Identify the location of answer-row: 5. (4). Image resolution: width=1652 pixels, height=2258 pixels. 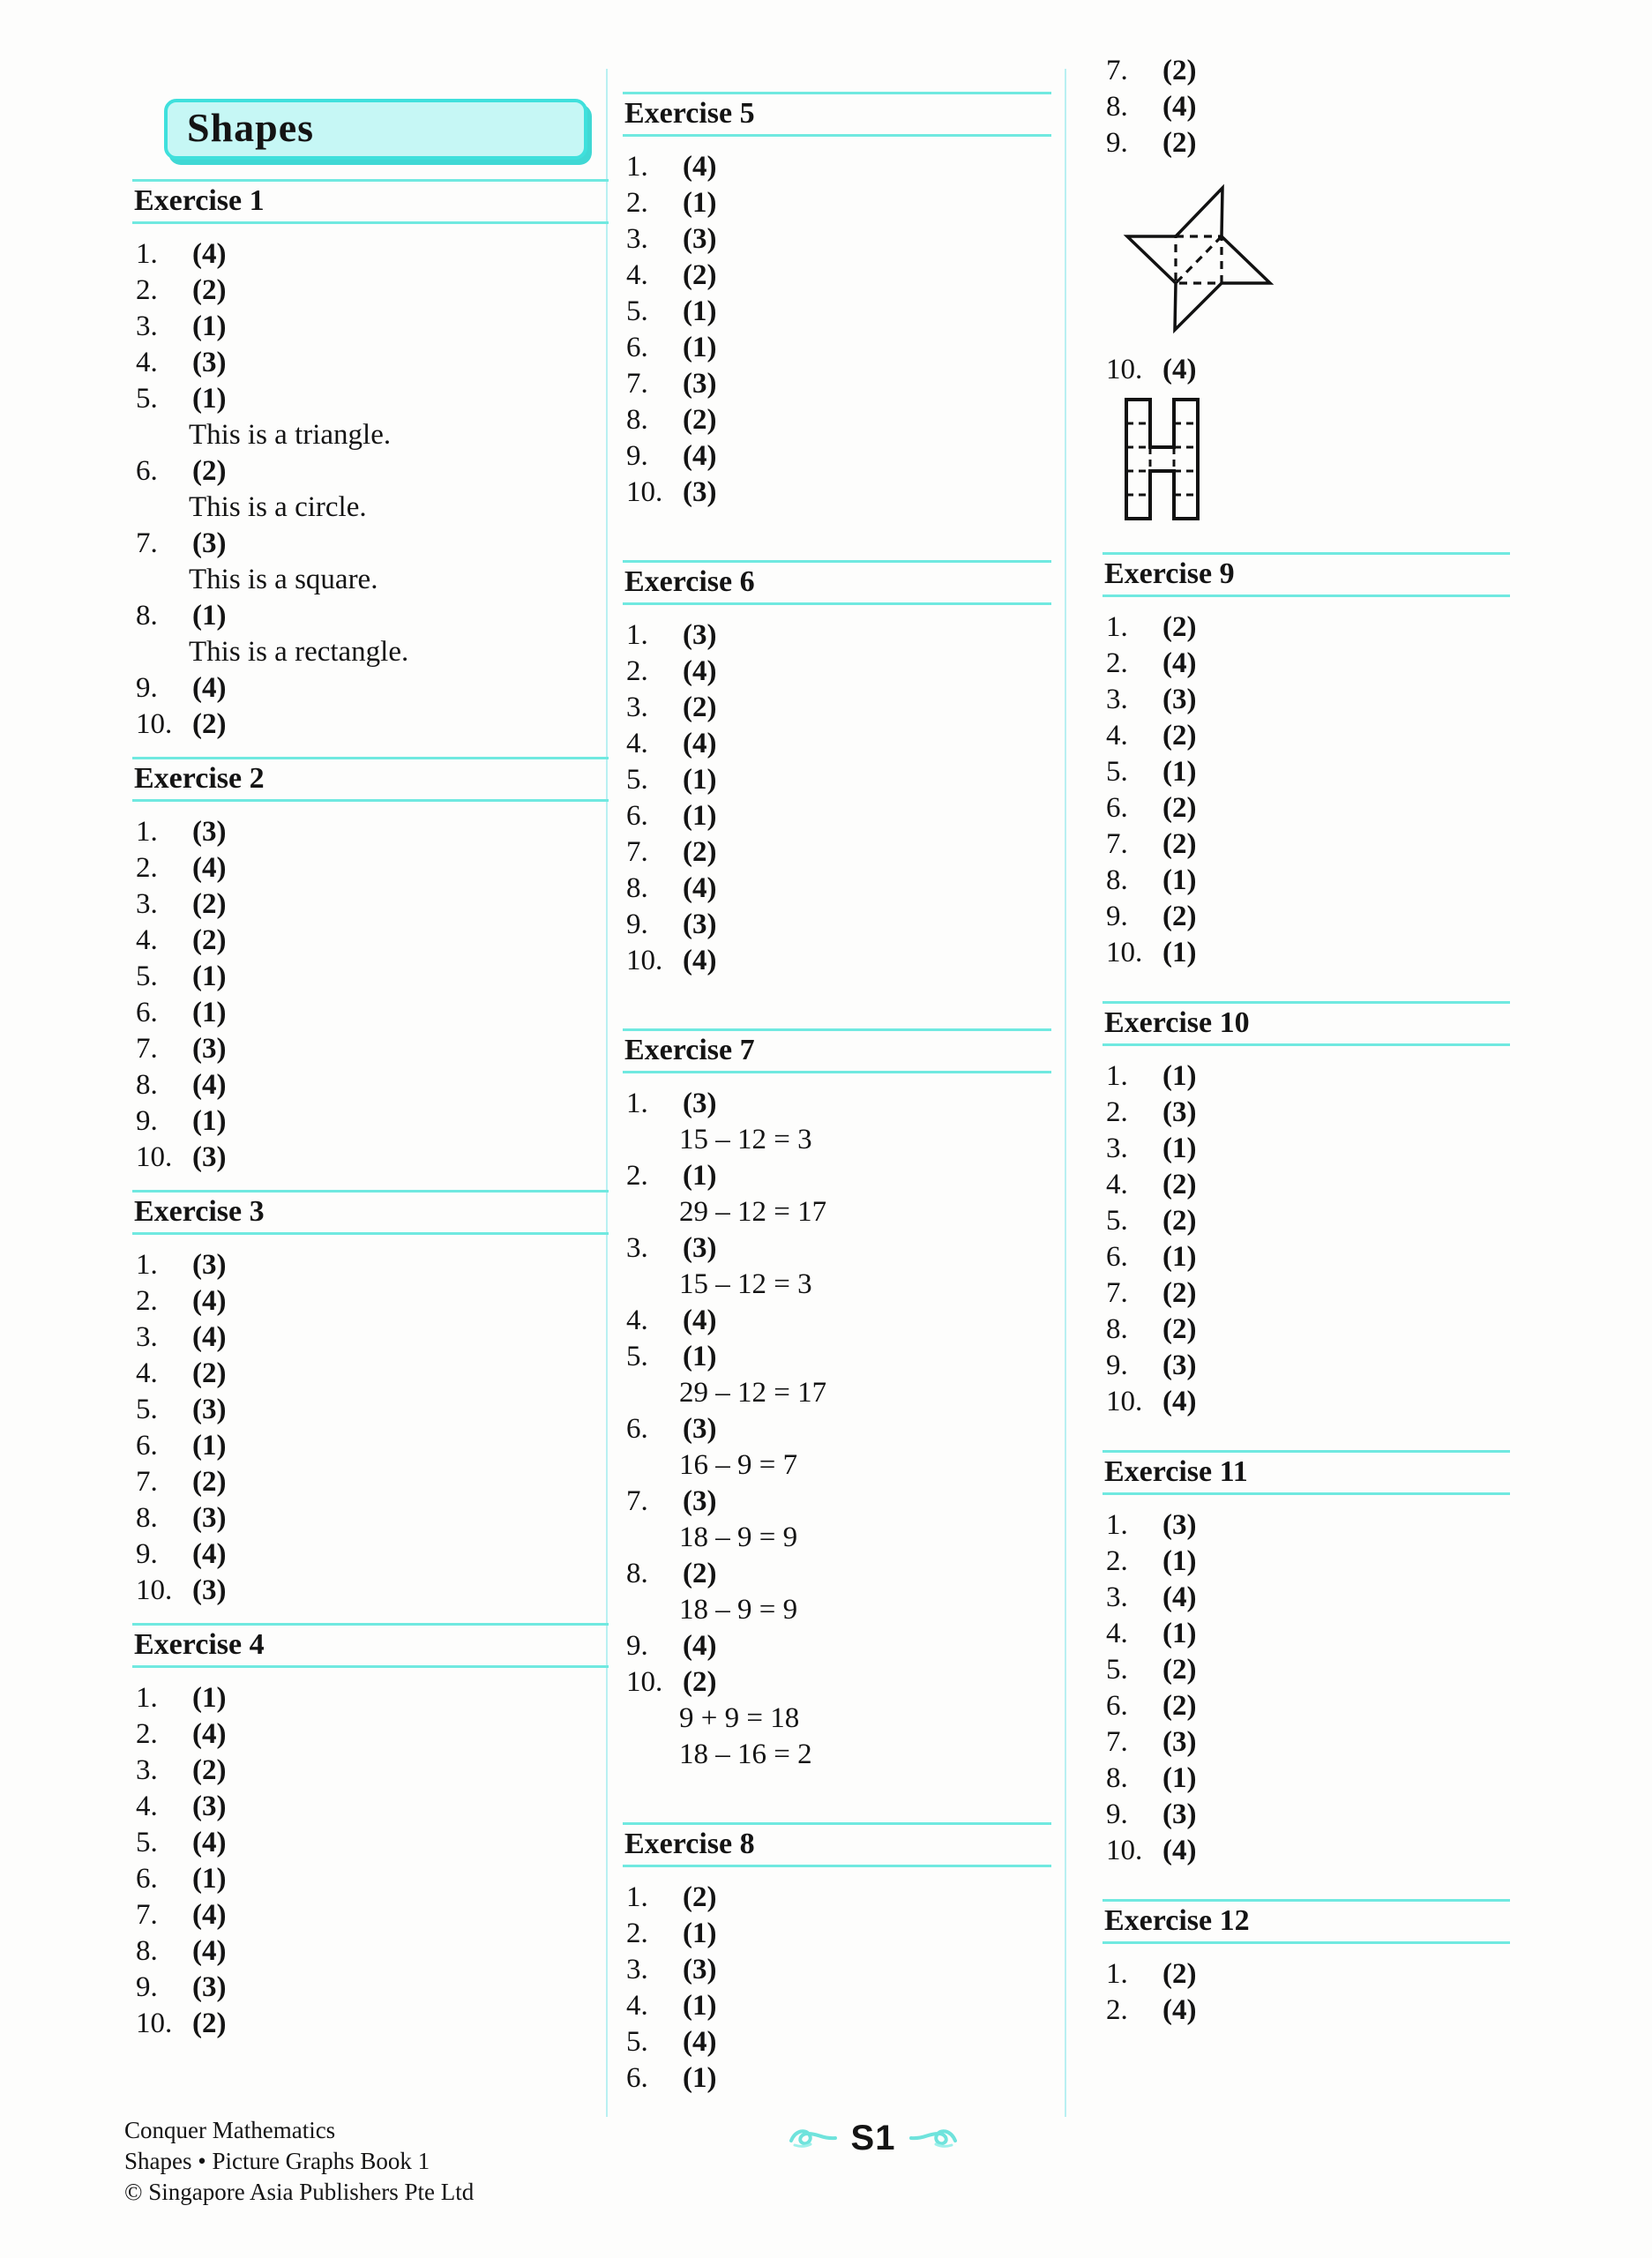
(370, 1843).